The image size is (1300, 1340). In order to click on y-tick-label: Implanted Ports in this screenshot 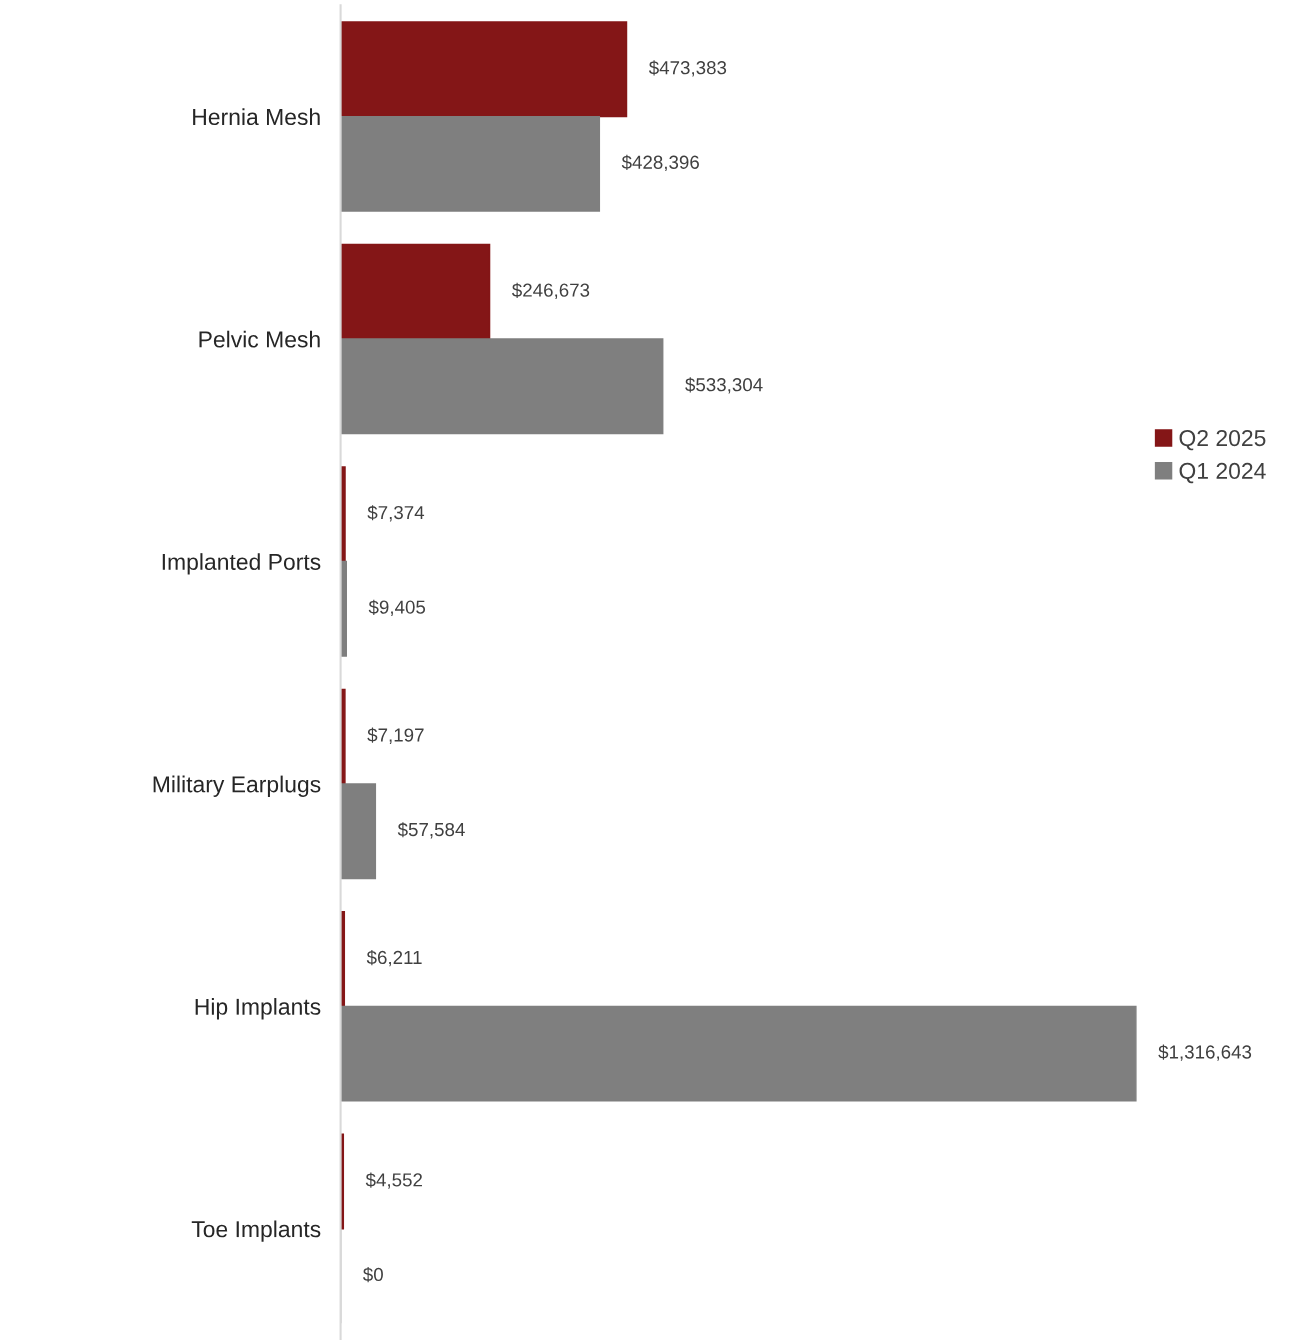, I will do `click(241, 564)`.